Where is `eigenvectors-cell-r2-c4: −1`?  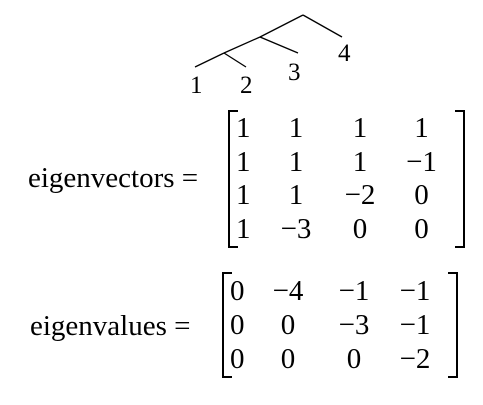 eigenvectors-cell-r2-c4: −1 is located at coordinates (421, 161).